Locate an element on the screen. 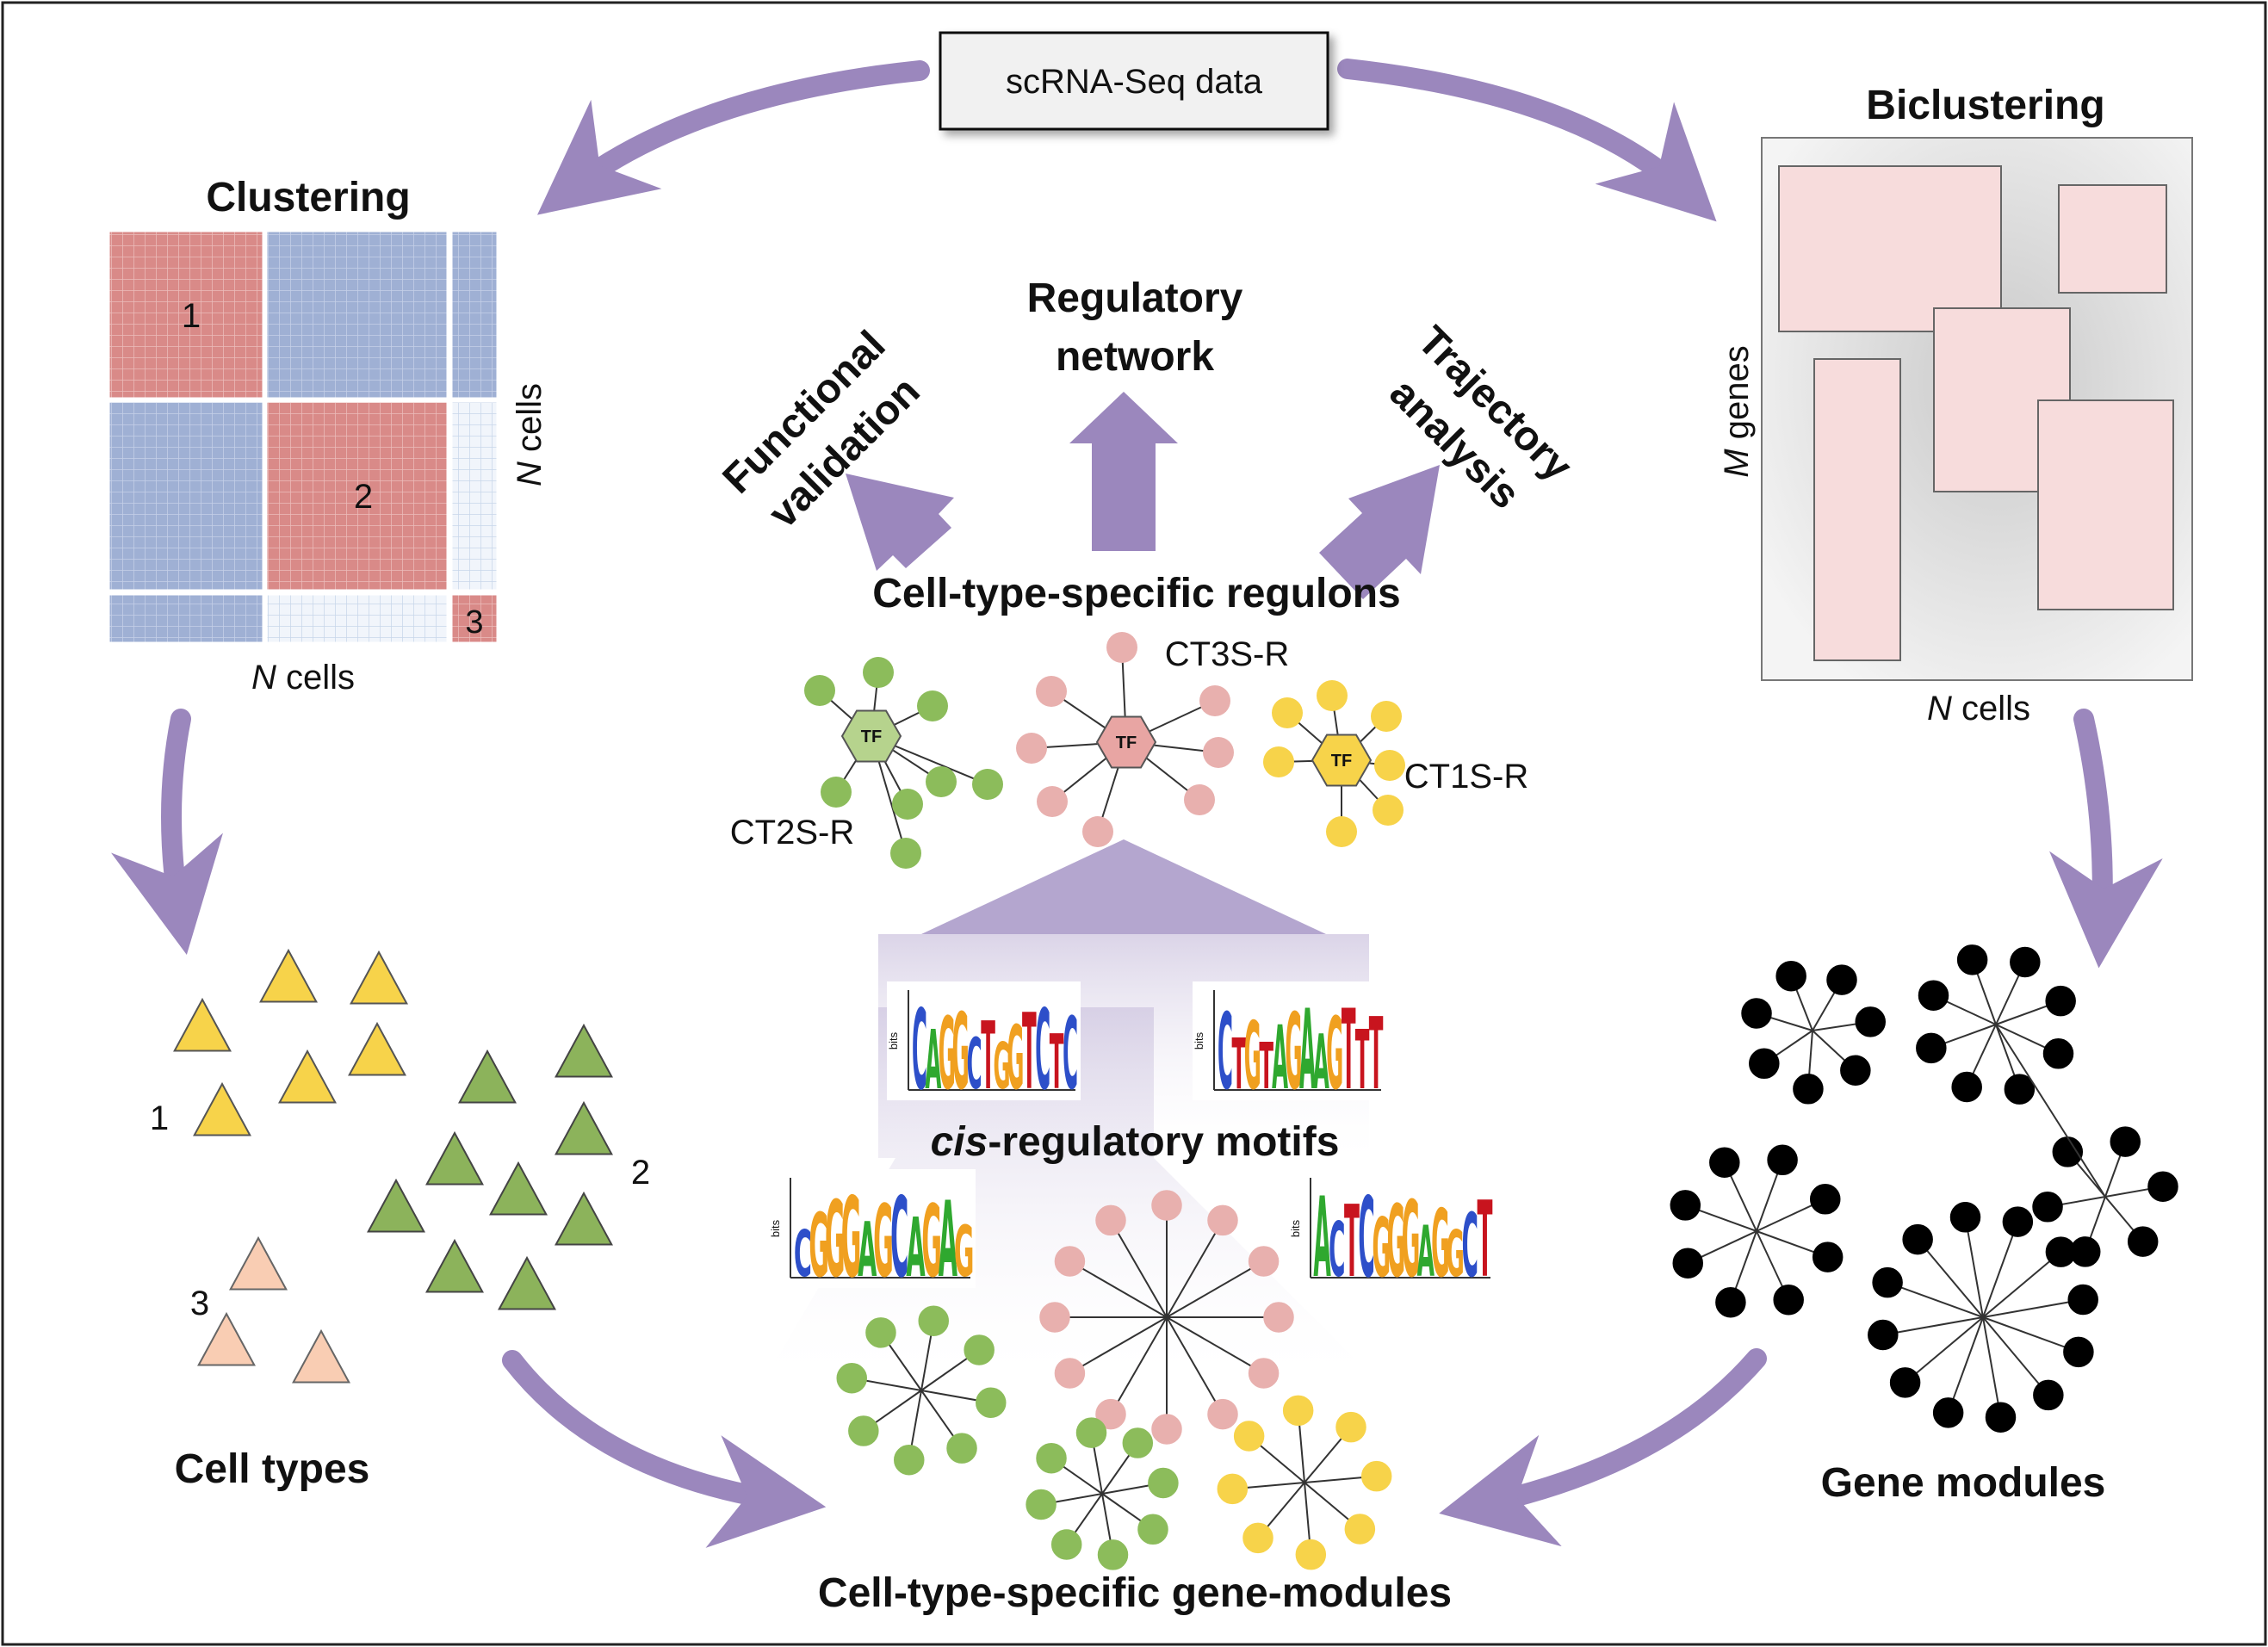  biclustering-panel: Biclustering N cells M genes is located at coordinates (1955, 405).